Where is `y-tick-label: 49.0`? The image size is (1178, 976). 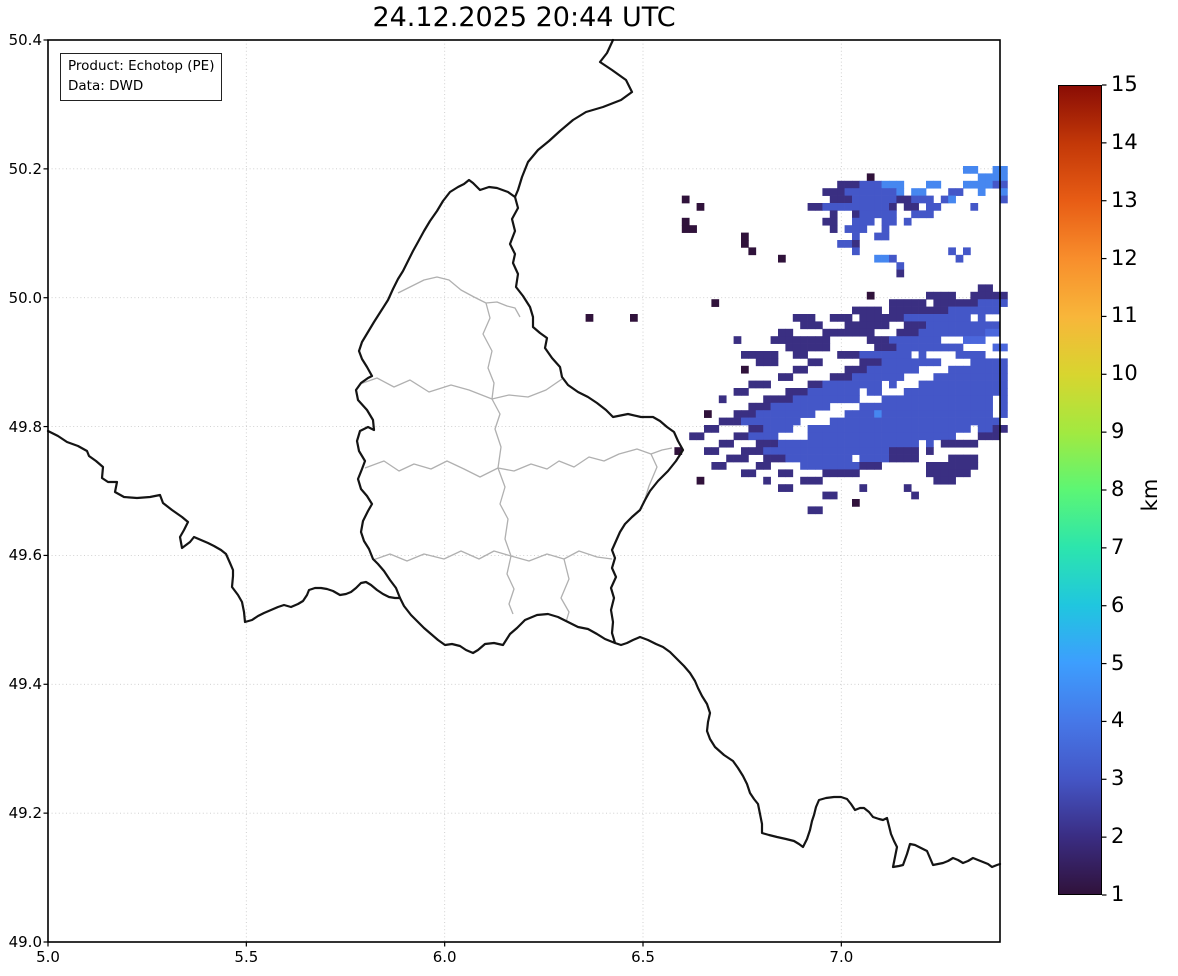 y-tick-label: 49.0 is located at coordinates (25, 942).